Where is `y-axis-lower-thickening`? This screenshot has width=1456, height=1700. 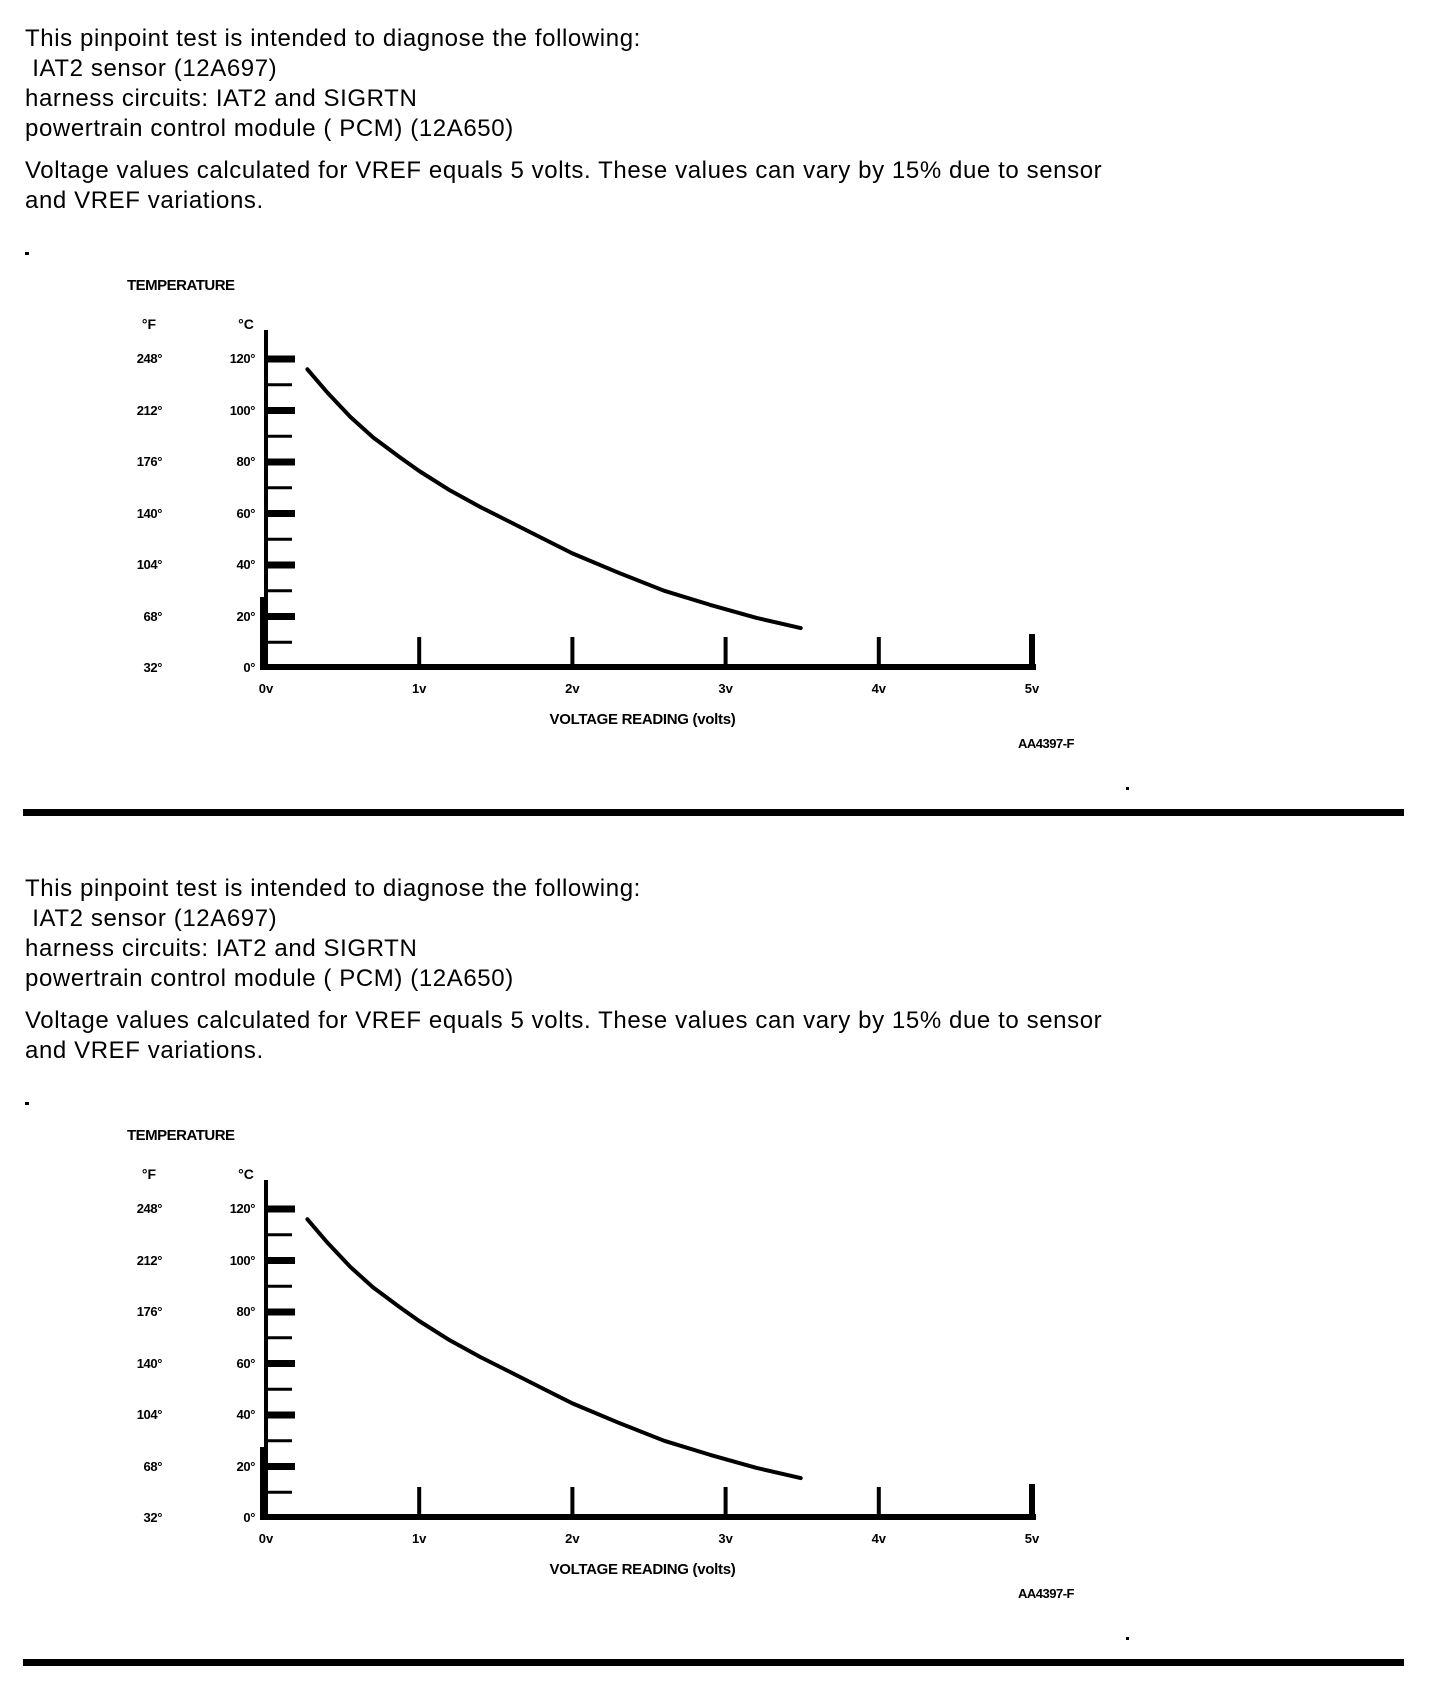
y-axis-lower-thickening is located at coordinates (262, 1483).